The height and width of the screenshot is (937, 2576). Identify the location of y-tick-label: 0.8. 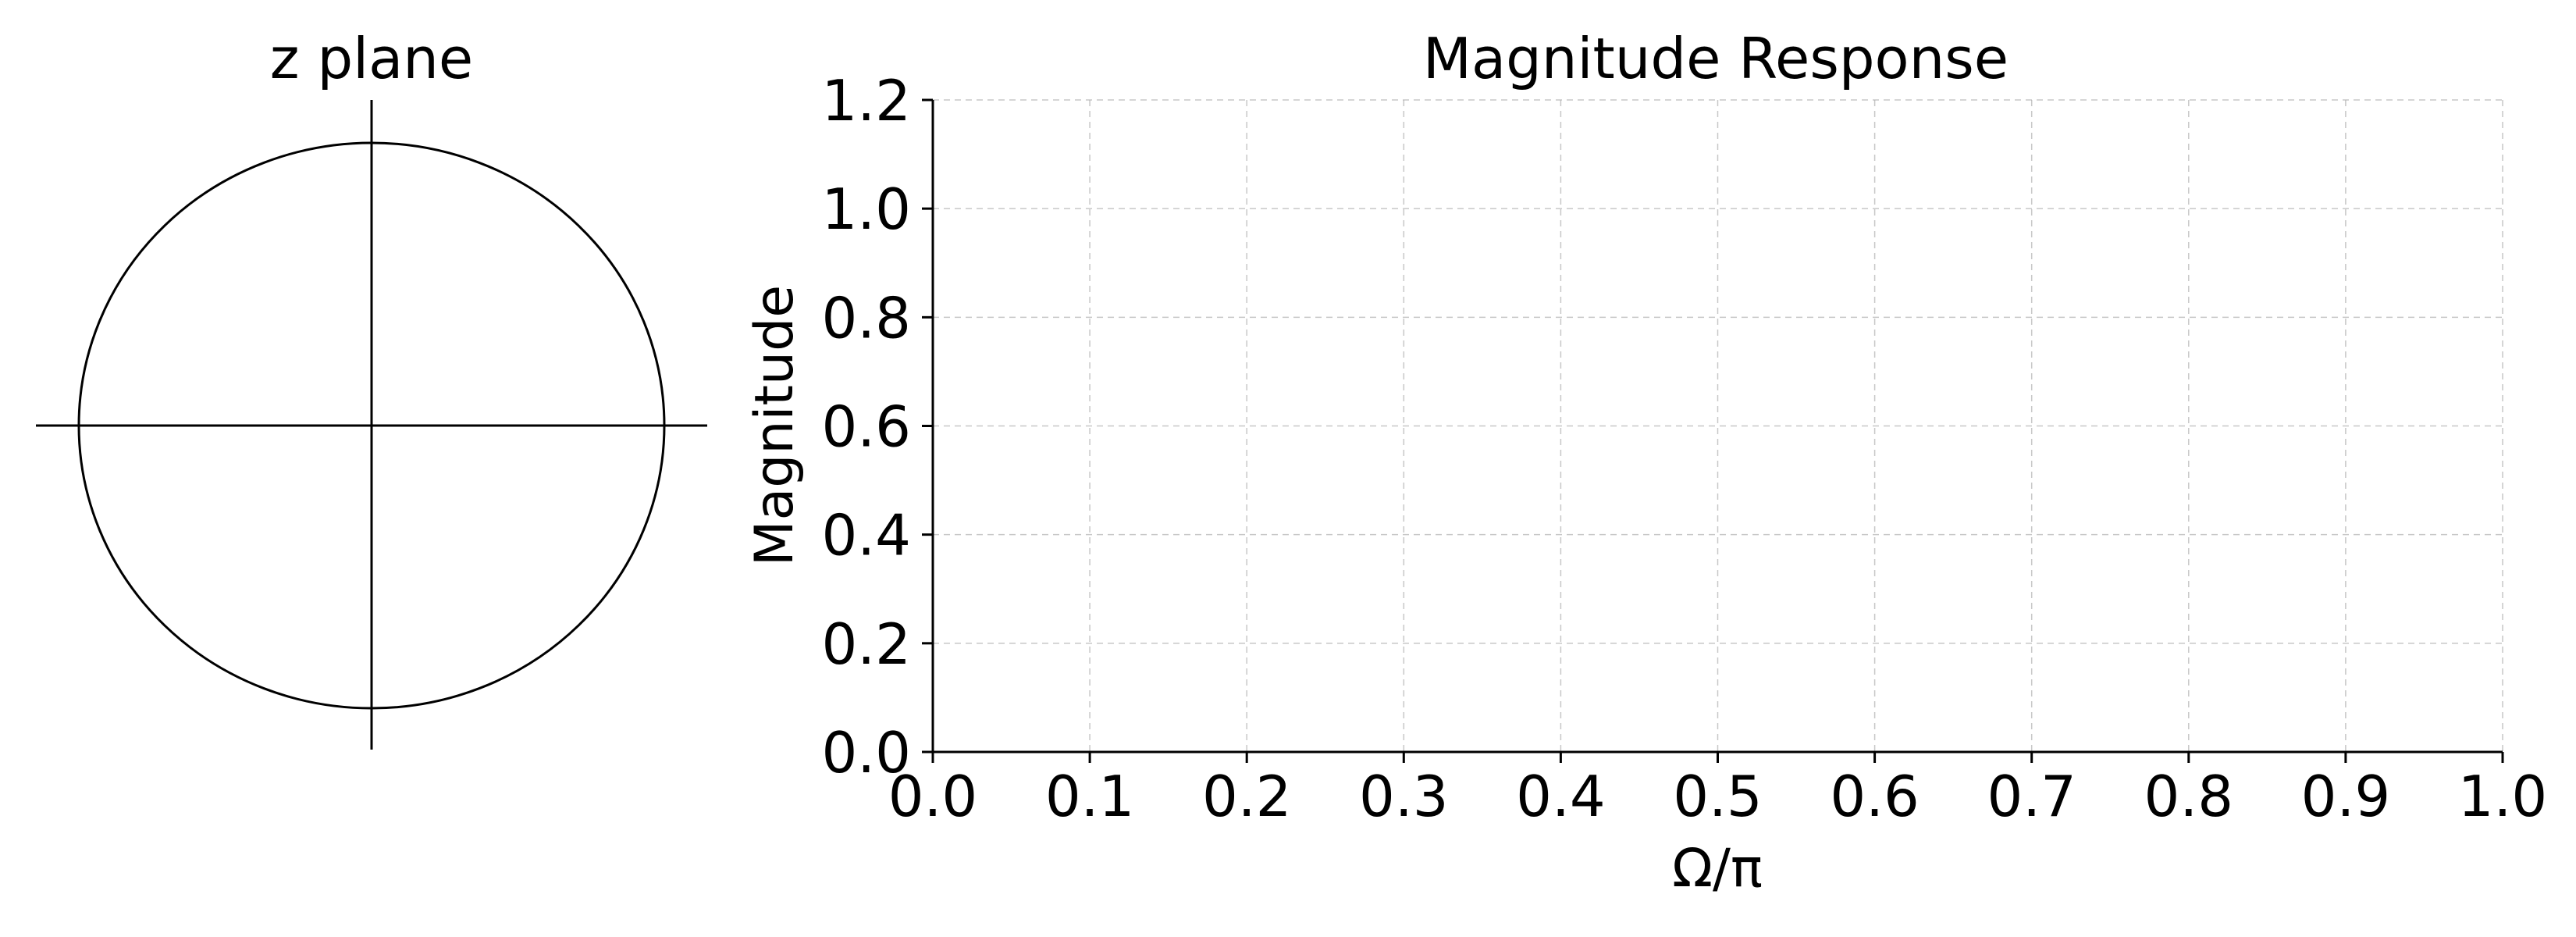
(866, 318).